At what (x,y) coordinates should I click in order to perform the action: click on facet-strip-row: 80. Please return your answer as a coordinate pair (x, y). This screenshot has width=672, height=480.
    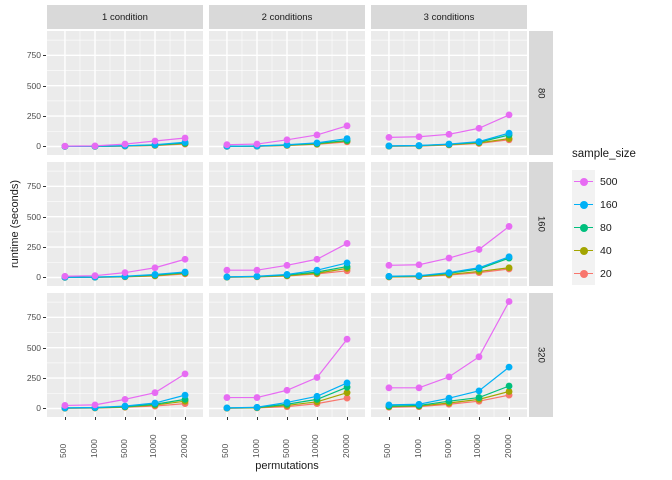
    Looking at the image, I should click on (541, 93).